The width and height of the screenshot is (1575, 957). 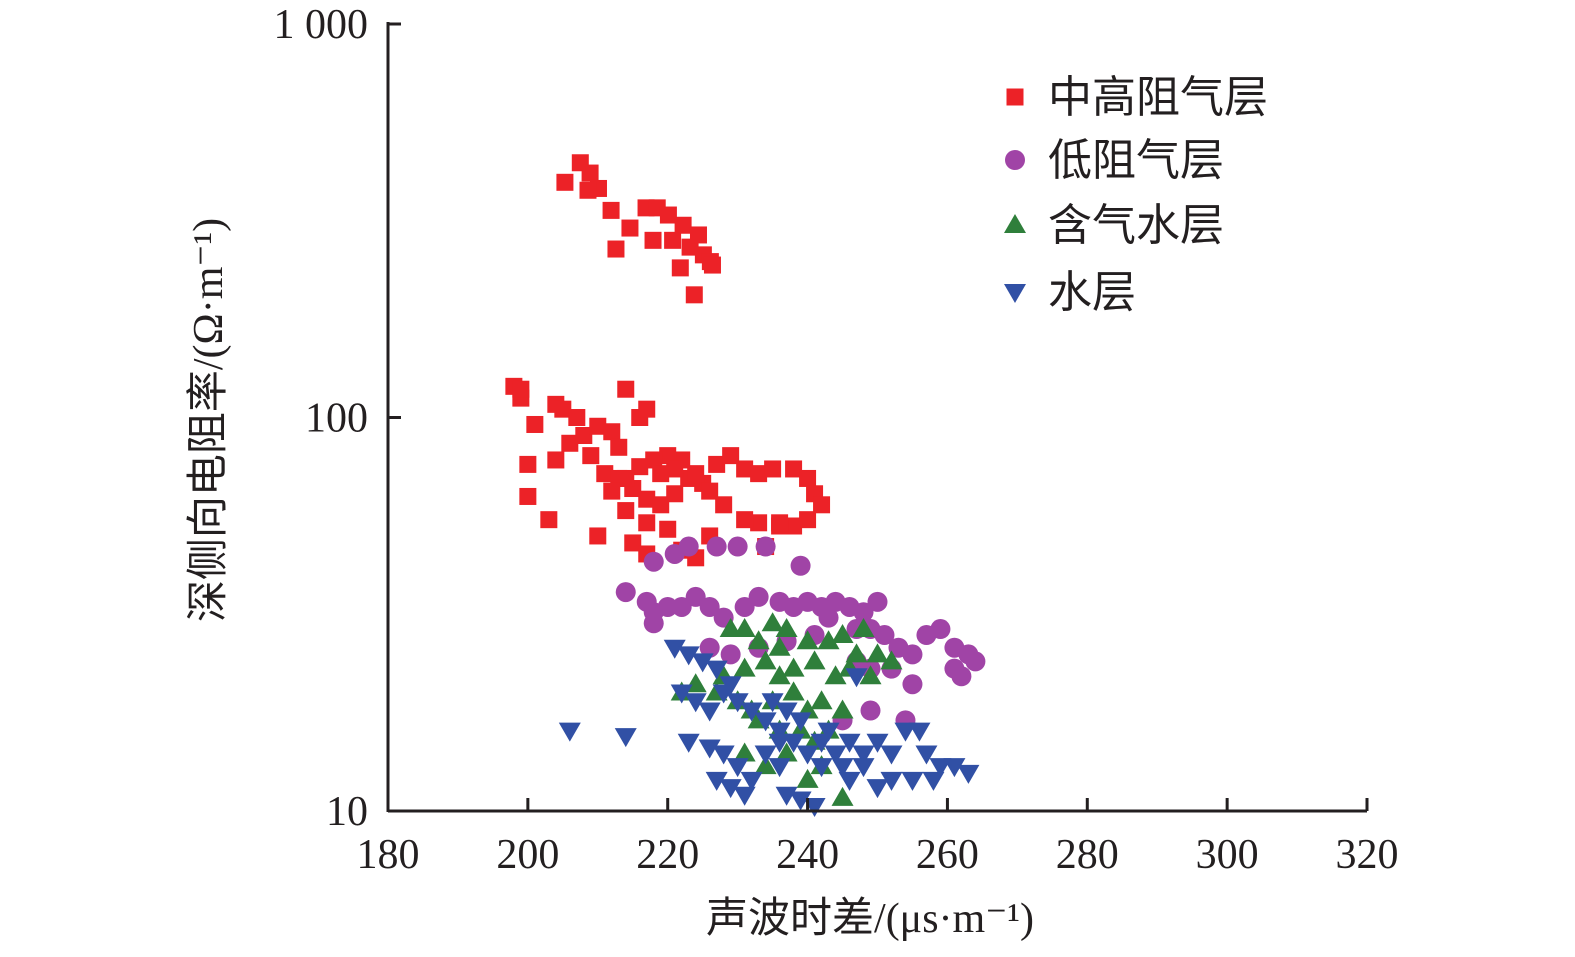 I want to click on x-tick-label: 320, so click(x=1367, y=855).